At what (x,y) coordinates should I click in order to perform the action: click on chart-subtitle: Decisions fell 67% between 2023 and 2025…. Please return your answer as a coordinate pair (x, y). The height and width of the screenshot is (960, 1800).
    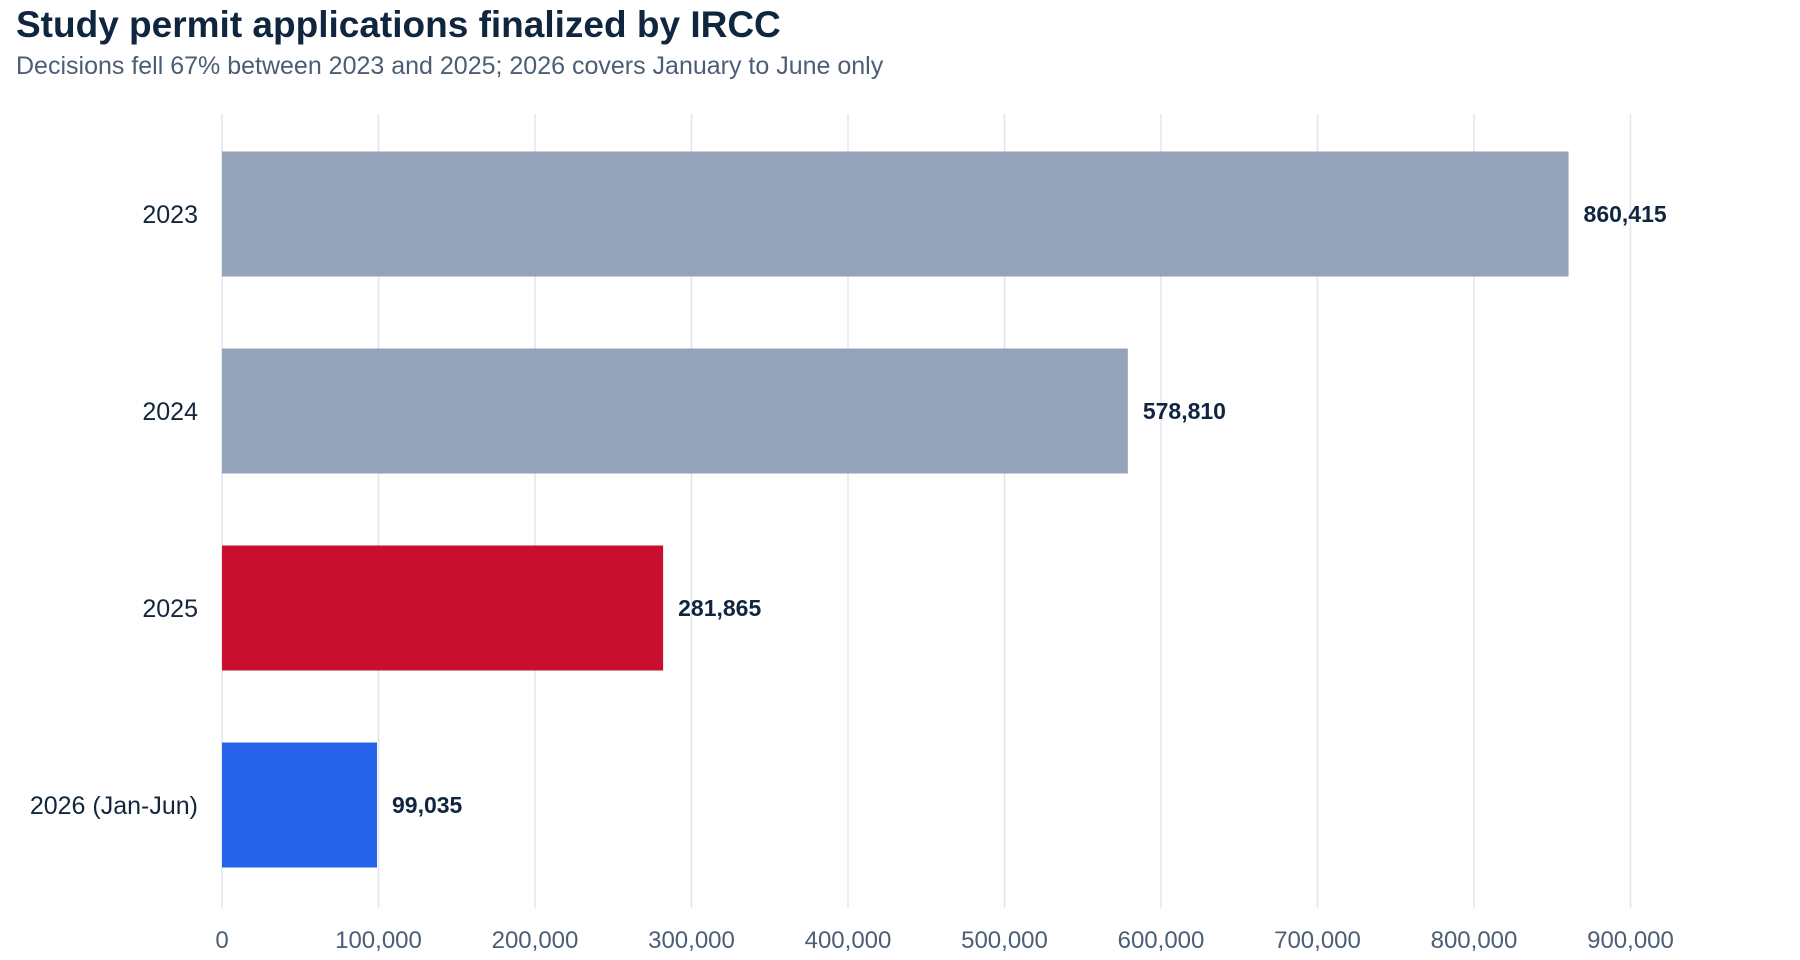
    Looking at the image, I should click on (450, 66).